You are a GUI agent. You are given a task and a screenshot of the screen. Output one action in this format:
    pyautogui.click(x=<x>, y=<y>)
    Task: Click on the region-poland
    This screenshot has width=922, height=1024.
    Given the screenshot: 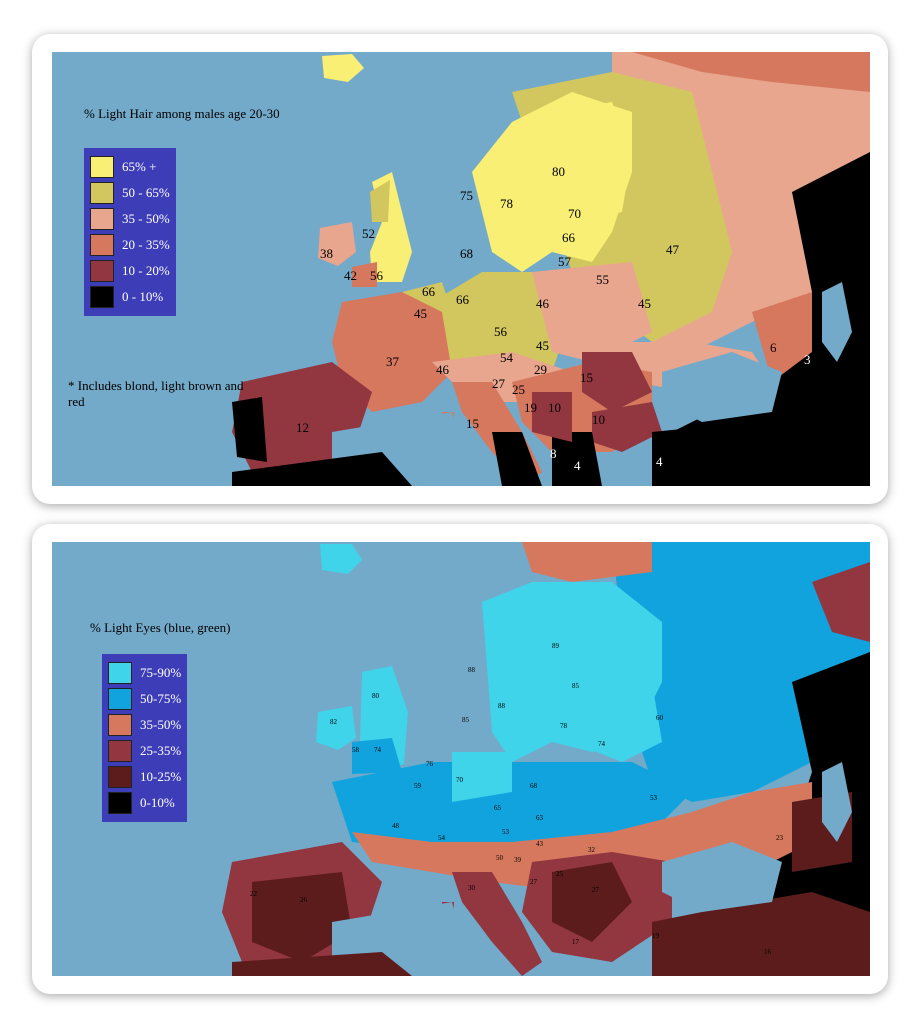 What is the action you would take?
    pyautogui.click(x=592, y=312)
    